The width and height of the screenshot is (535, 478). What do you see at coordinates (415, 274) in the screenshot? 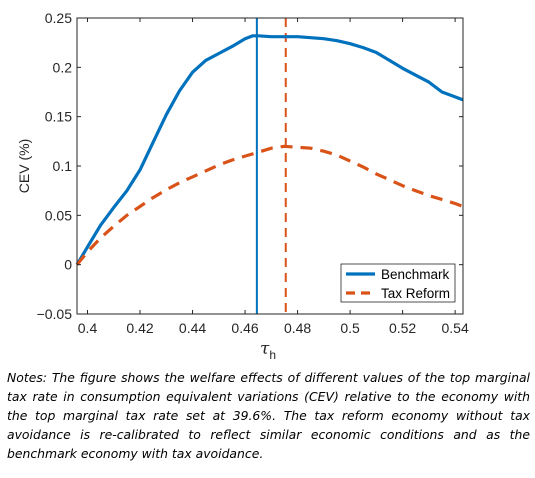
I see `legend-label-benchmark: Benchmark` at bounding box center [415, 274].